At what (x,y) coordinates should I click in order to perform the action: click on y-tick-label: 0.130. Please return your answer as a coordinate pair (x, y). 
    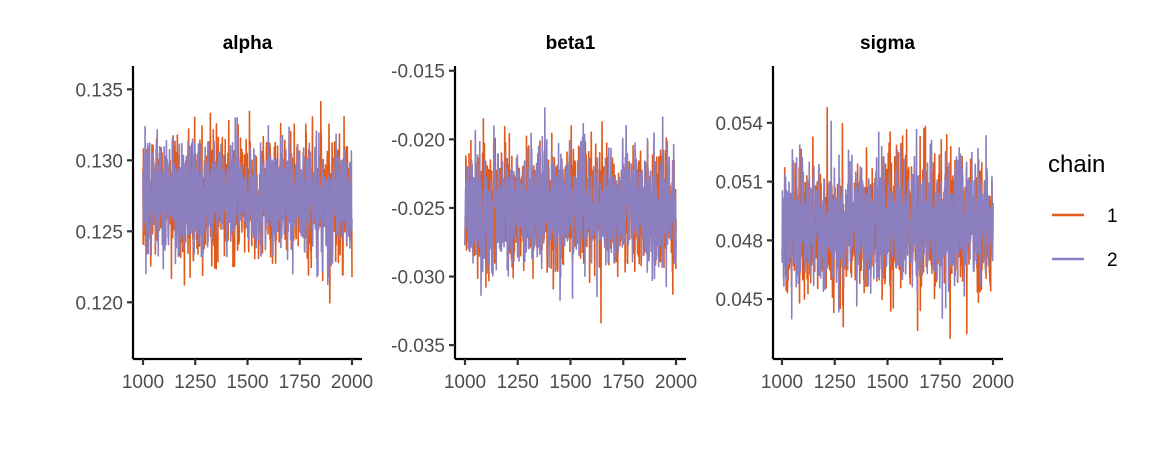
    Looking at the image, I should click on (99, 161).